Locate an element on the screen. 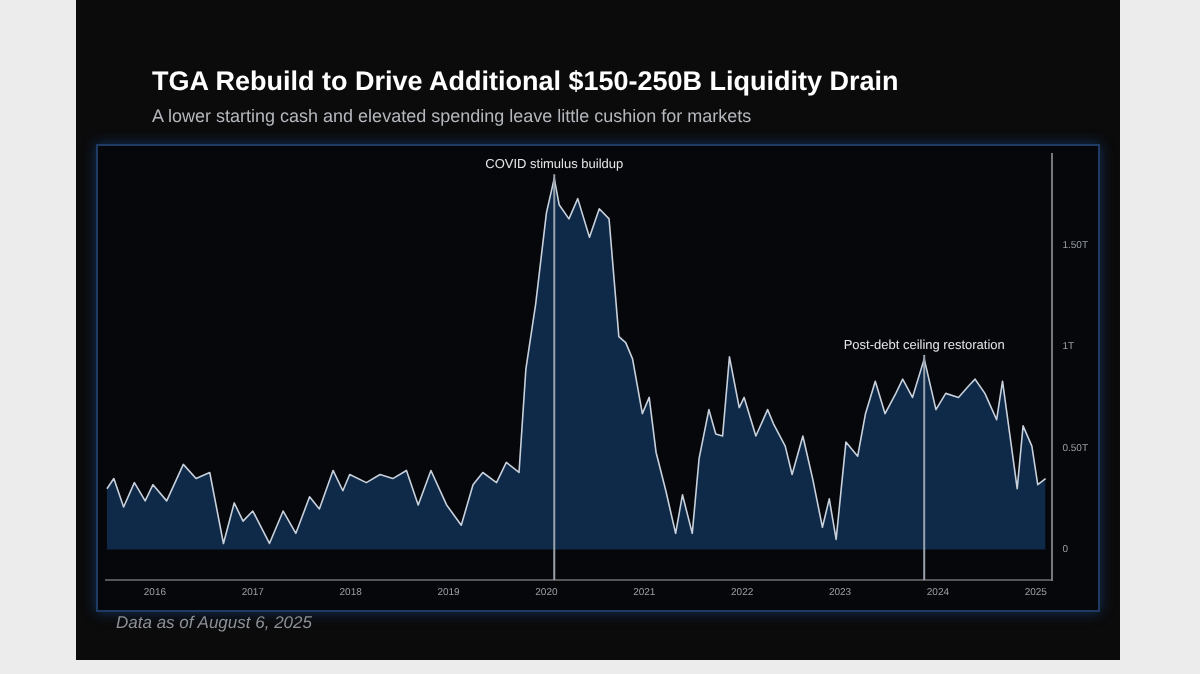  chart-subtitle: A lower starting cash and elevated spending leave little cushion for markets is located at coordinates (452, 116).